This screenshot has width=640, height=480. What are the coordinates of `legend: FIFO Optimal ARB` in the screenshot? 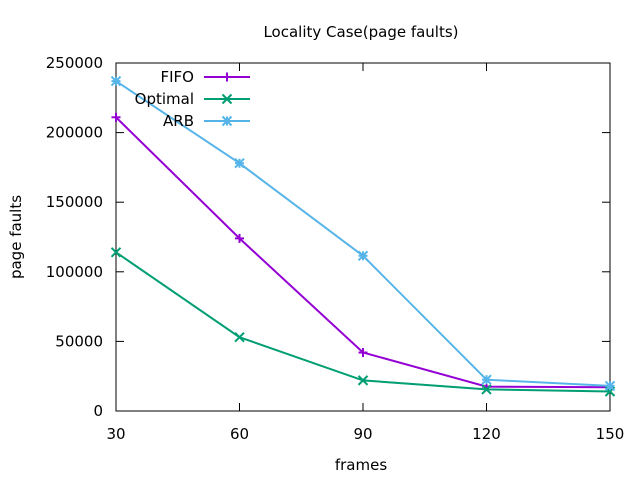 It's located at (192, 99).